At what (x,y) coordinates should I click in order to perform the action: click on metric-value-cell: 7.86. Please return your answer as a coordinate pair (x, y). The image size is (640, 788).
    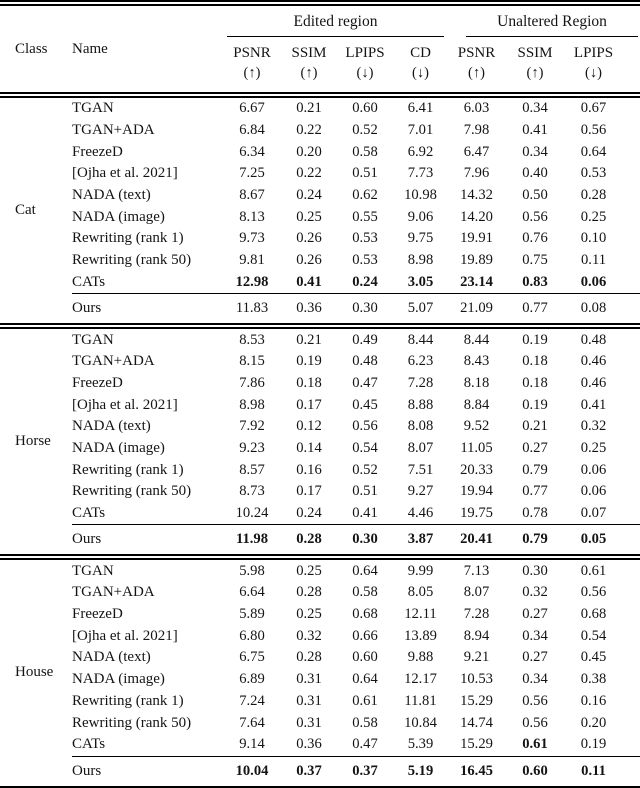
    Looking at the image, I should click on (252, 382).